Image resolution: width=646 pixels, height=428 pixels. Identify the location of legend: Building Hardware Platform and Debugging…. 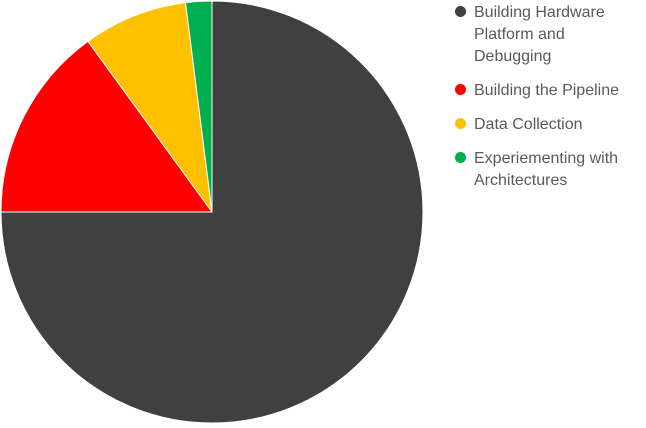
(547, 103).